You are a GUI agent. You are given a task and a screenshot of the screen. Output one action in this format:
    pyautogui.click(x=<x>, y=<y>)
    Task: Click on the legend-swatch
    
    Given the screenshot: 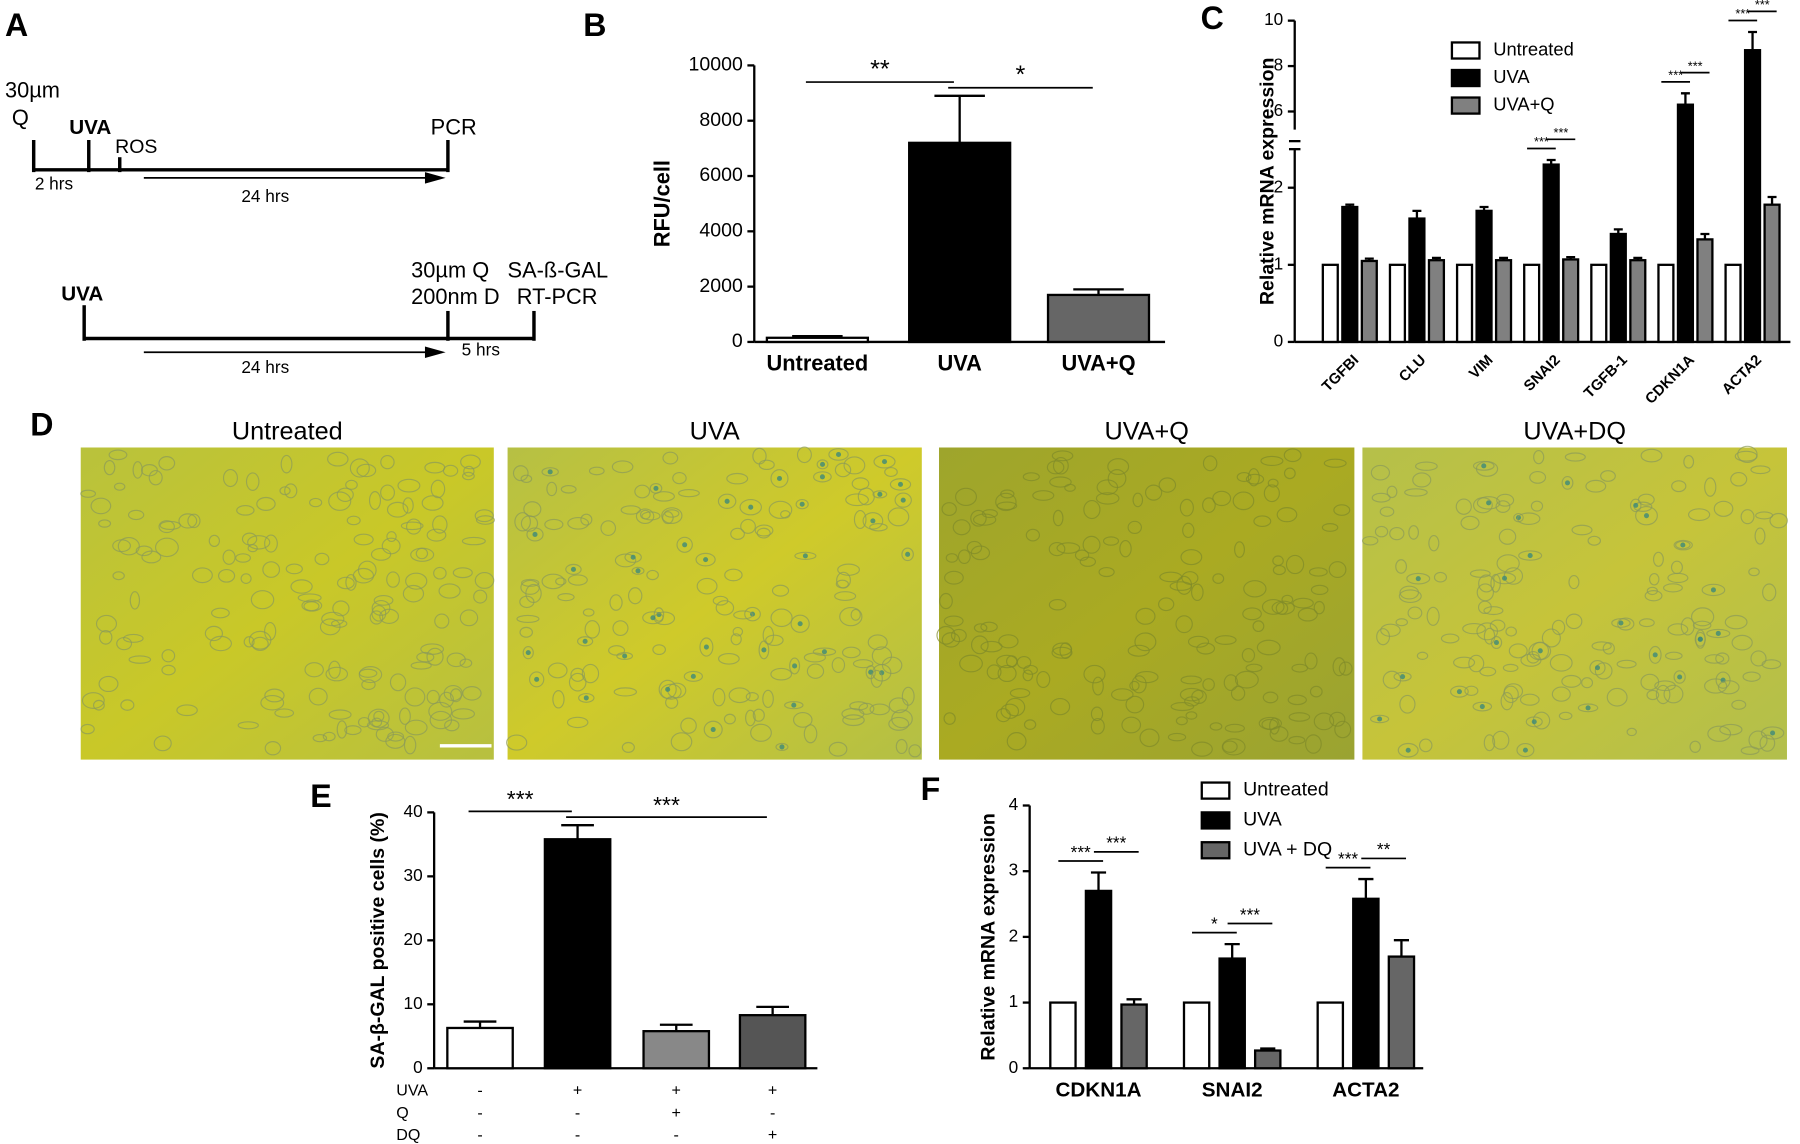 What is the action you would take?
    pyautogui.click(x=1465, y=78)
    